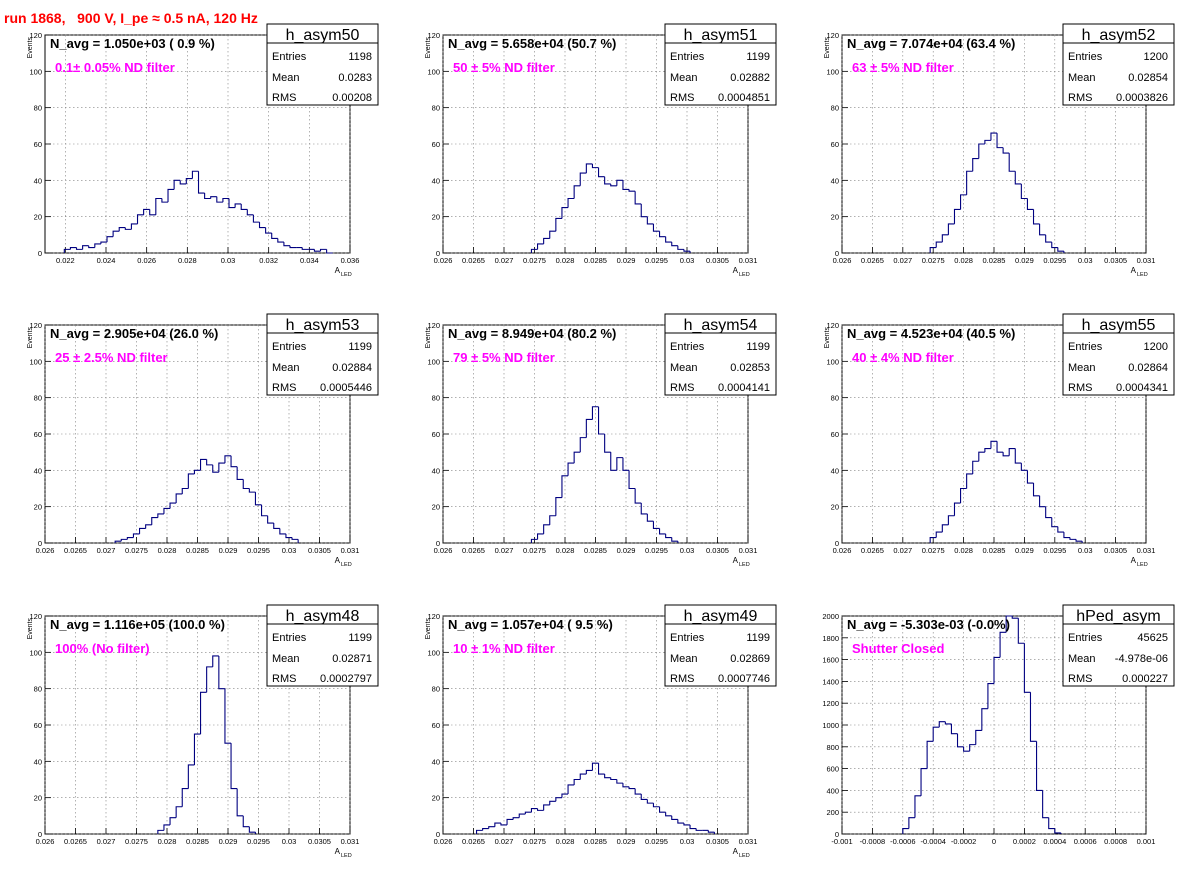 Image resolution: width=1196 pixels, height=872 pixels. Describe the element at coordinates (1142, 98) in the screenshot. I see `stats-rms-value: 0.0003826` at that location.